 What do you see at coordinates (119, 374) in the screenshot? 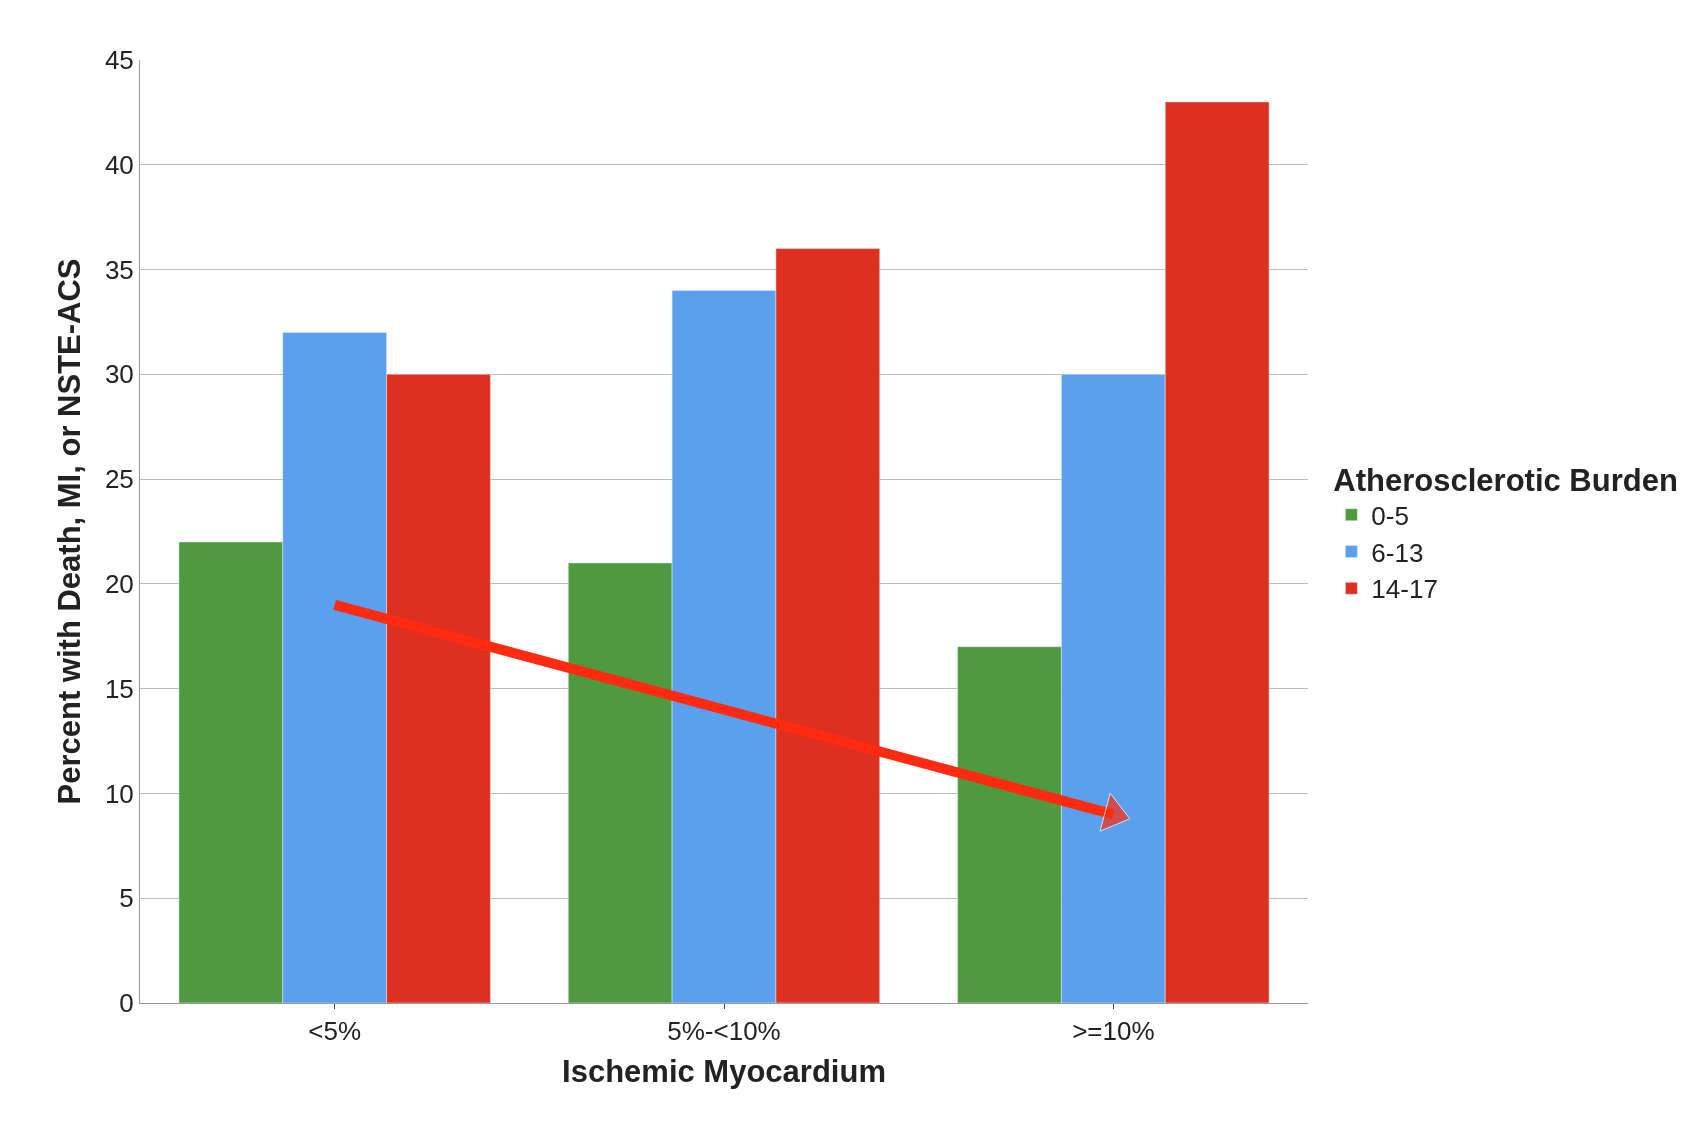
I see `y-tick-label: 30` at bounding box center [119, 374].